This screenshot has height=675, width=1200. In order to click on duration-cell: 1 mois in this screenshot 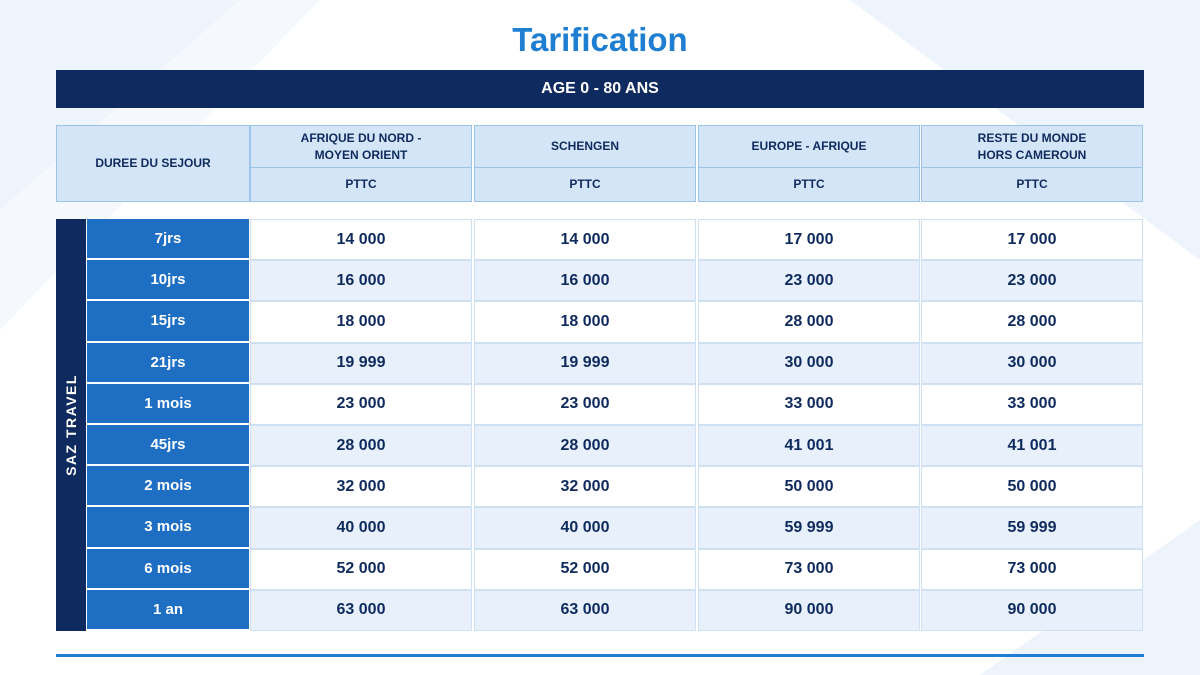, I will do `click(168, 404)`.